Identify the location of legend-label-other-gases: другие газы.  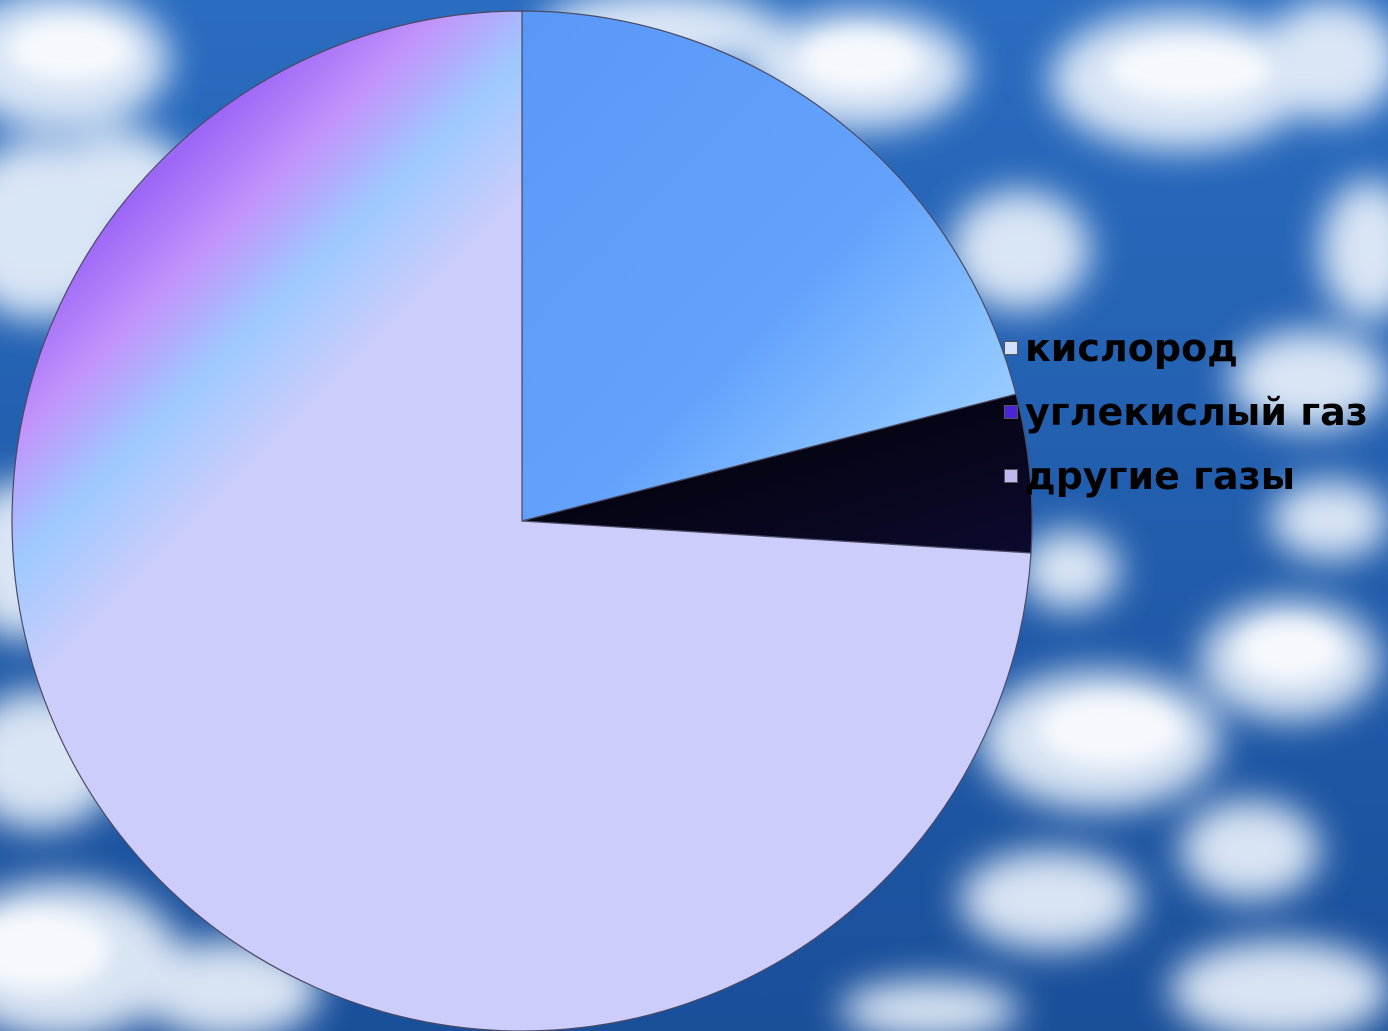
(1160, 476).